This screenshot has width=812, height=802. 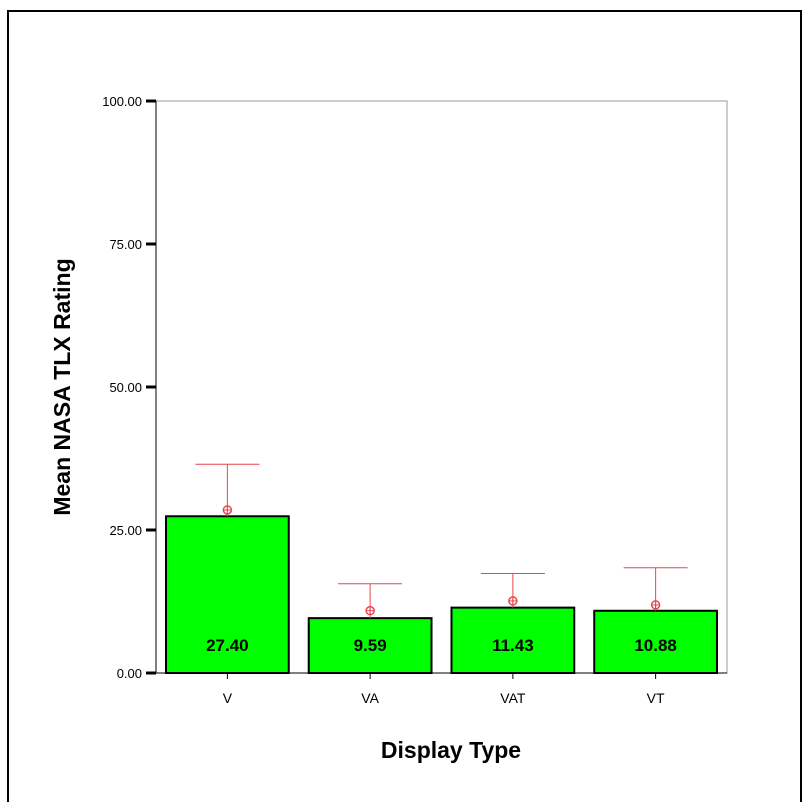 What do you see at coordinates (125, 244) in the screenshot?
I see `y-tick-label: 75.00` at bounding box center [125, 244].